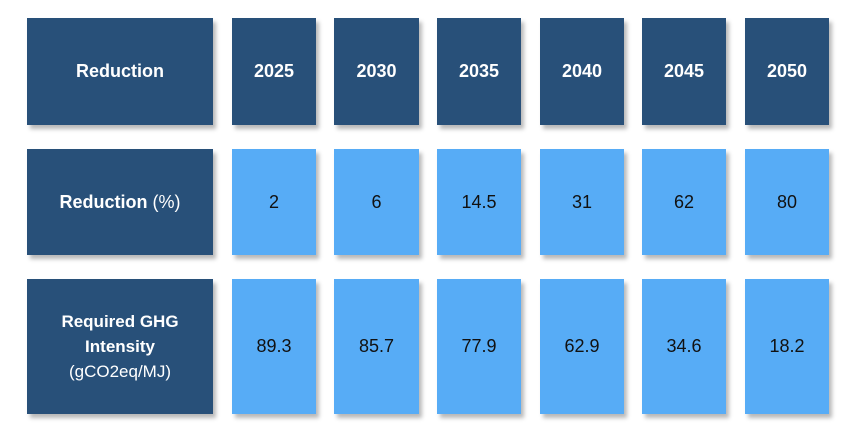 This screenshot has height=441, width=841. I want to click on reduction-value-cell: 6, so click(376, 202).